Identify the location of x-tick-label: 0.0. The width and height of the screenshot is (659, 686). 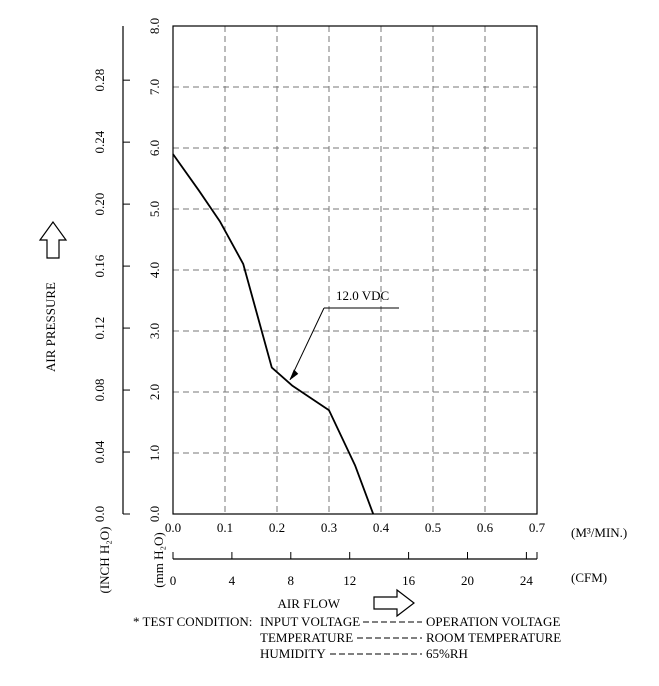
(173, 527).